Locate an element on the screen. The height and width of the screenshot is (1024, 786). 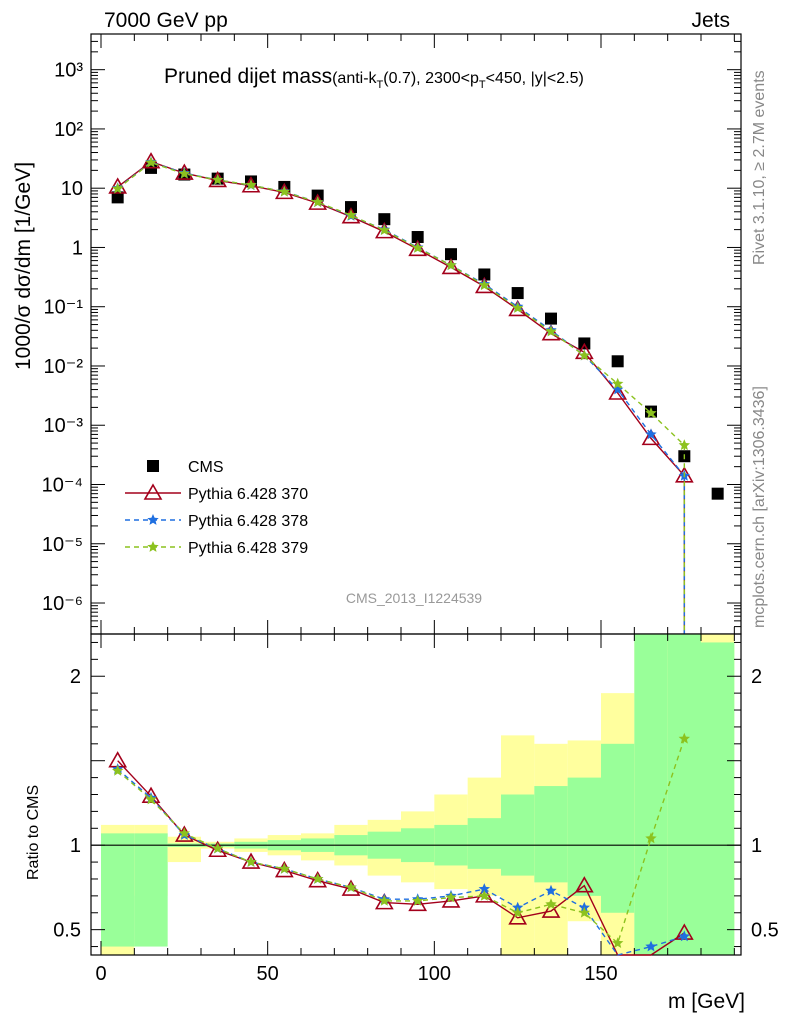
y-tick-label: 10⁻³ is located at coordinates (64, 426).